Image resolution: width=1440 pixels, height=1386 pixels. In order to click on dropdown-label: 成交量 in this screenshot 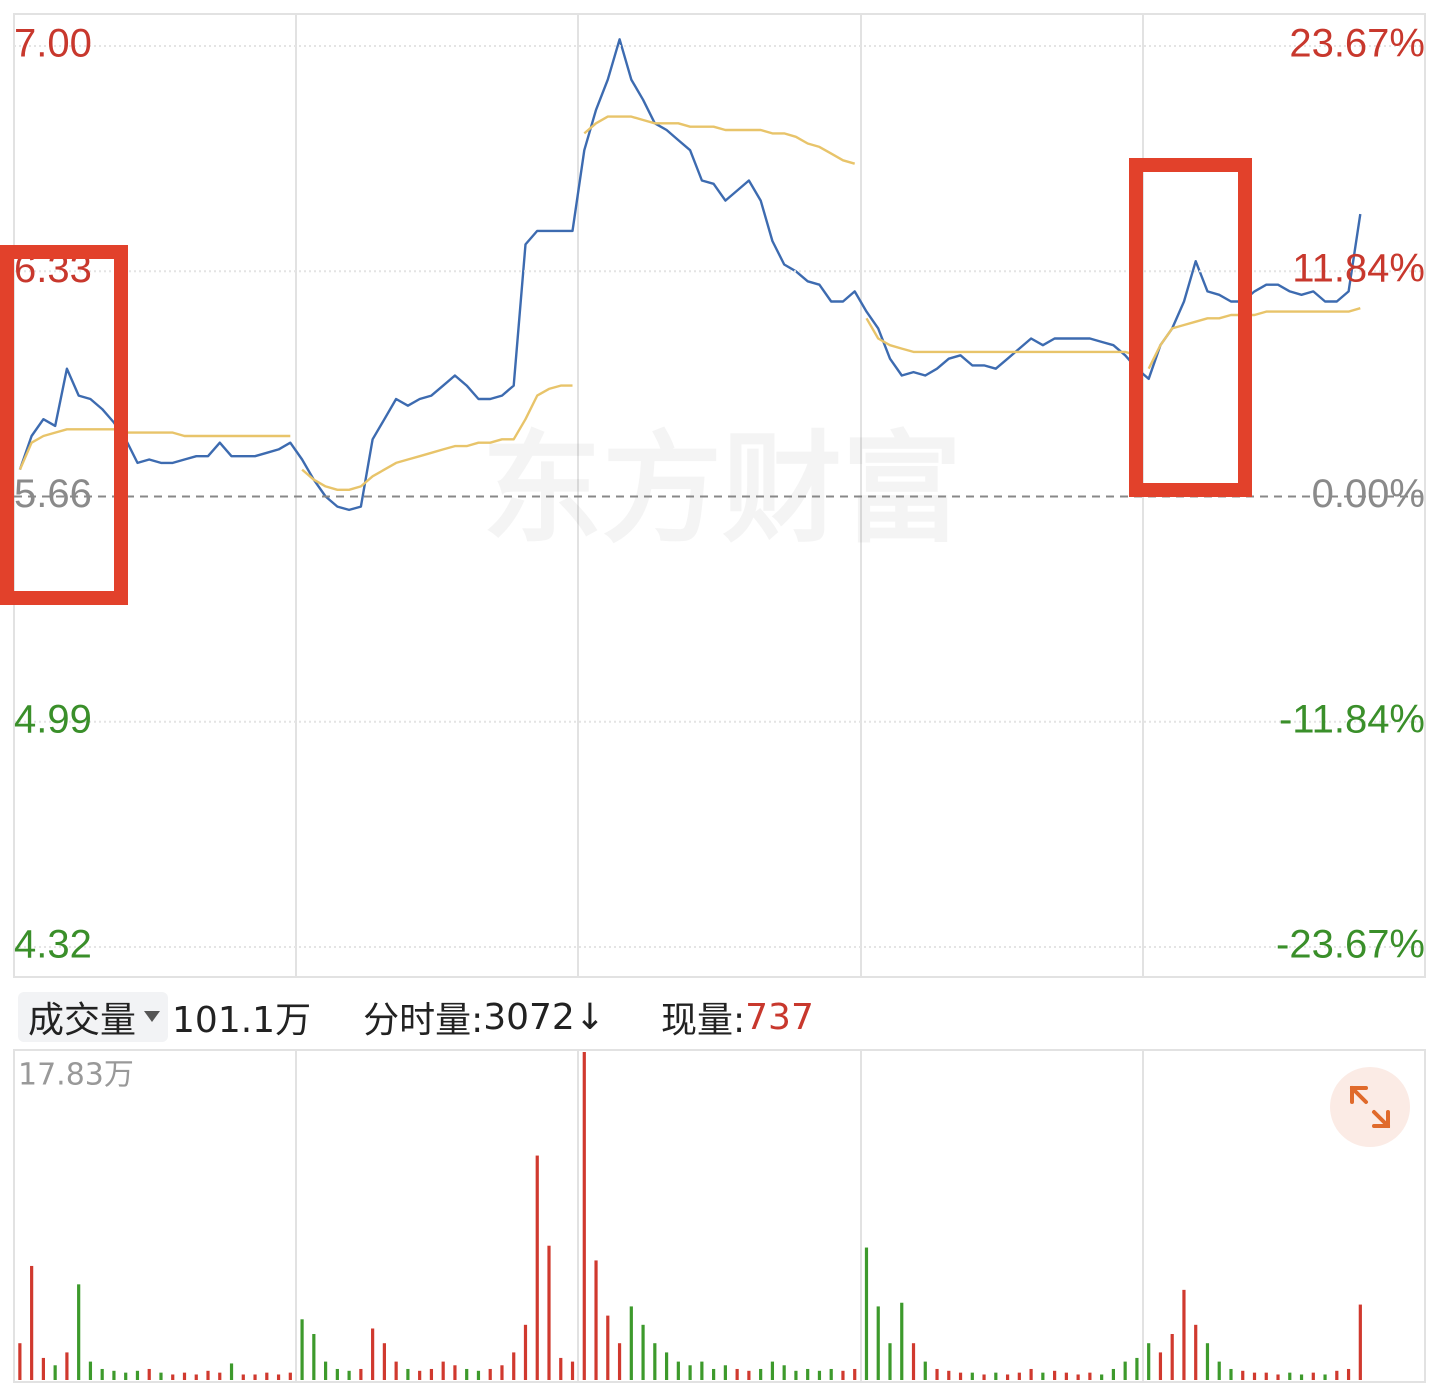, I will do `click(82, 1020)`.